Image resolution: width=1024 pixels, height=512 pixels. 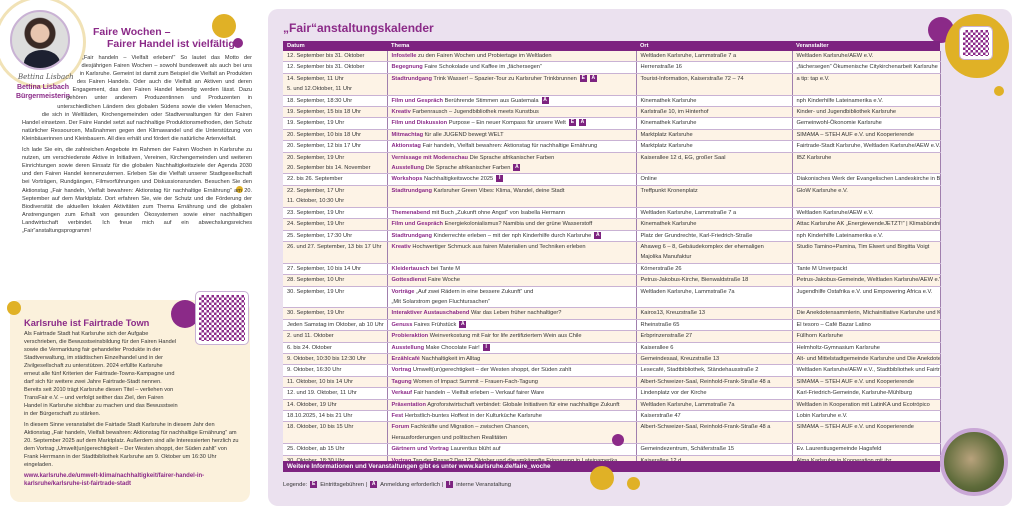 What do you see at coordinates (838, 347) in the screenshot?
I see `organizer-line: Helmholtz-Gymnasium Karlsruhe` at bounding box center [838, 347].